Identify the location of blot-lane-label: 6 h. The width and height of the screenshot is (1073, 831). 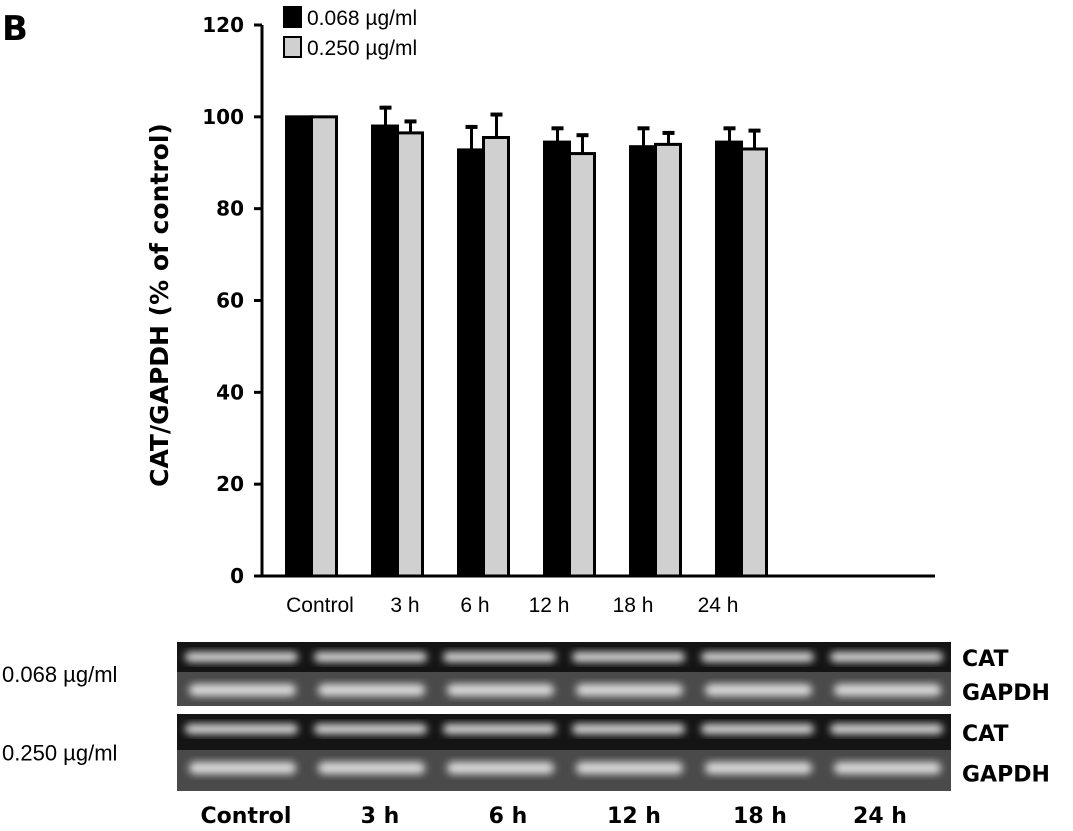
(508, 816).